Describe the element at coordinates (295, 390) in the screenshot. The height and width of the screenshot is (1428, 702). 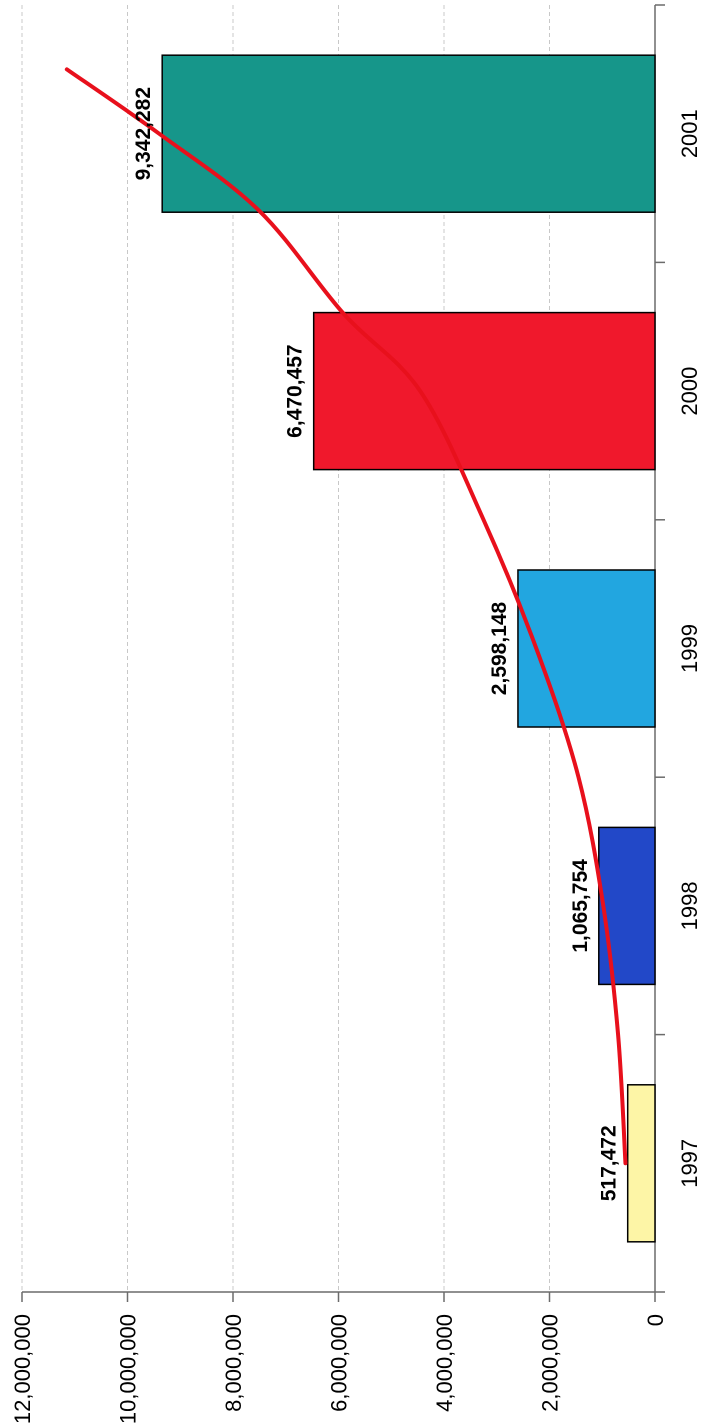
I see `data-label: 6,470,457` at that location.